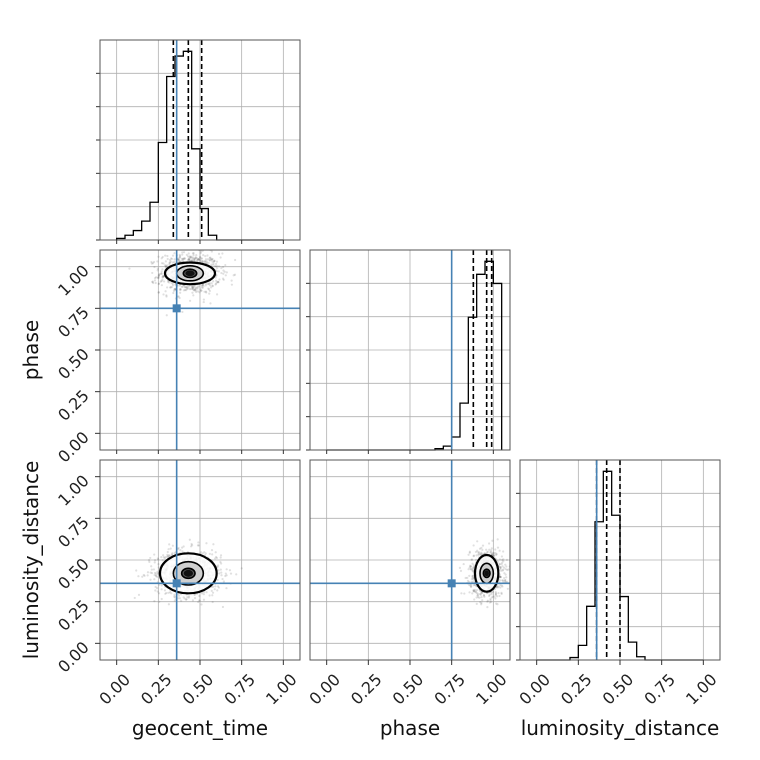 The image size is (760, 760). What do you see at coordinates (324, 689) in the screenshot?
I see `x-tick-label: 0.00` at bounding box center [324, 689].